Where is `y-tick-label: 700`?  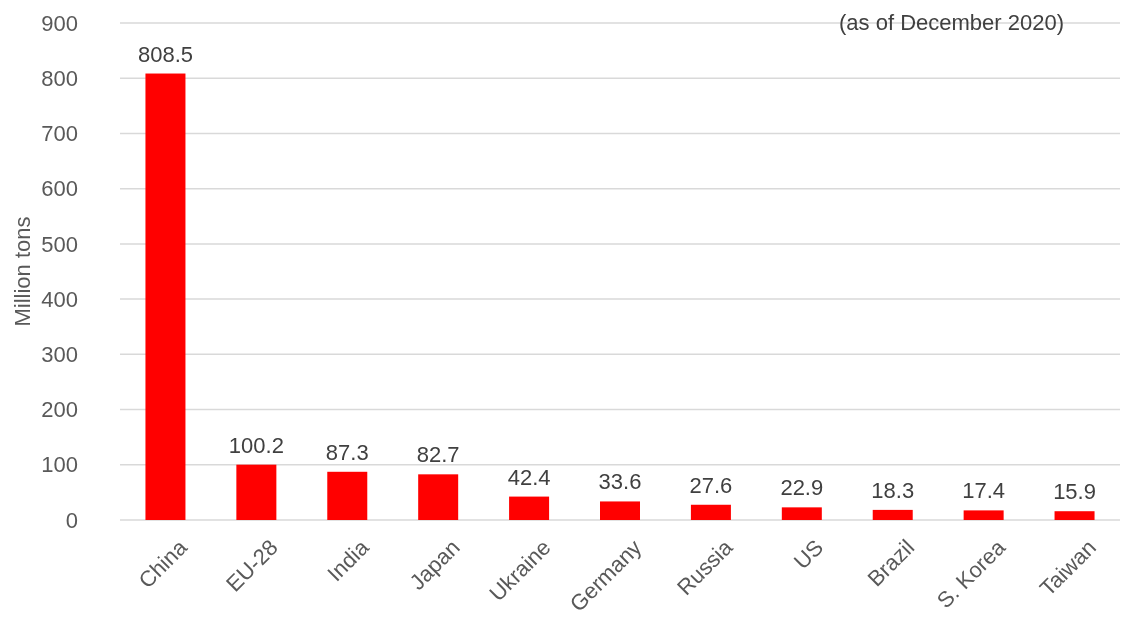
y-tick-label: 700 is located at coordinates (59, 134).